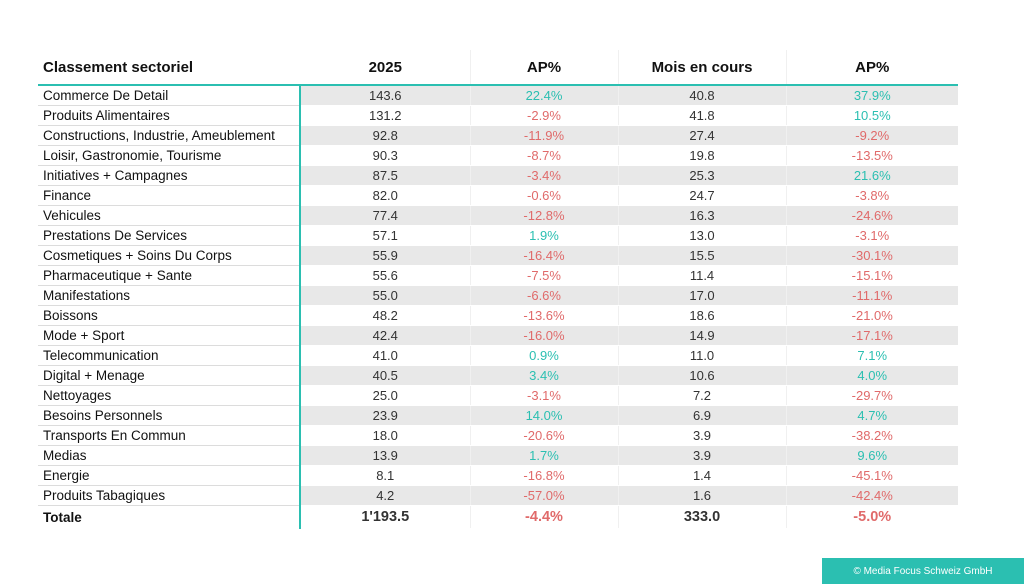  Describe the element at coordinates (384, 315) in the screenshot. I see `cell-2025: 48.2` at that location.